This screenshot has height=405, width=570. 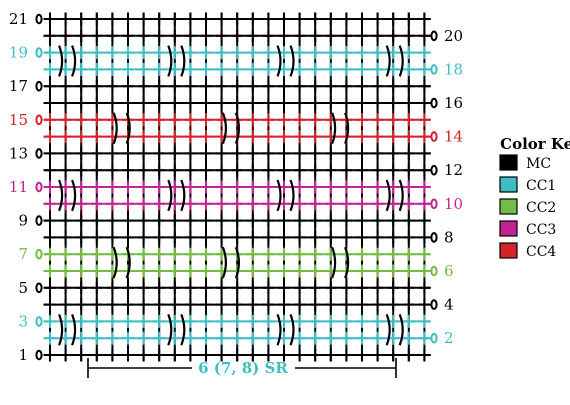 I want to click on color-key-title: Color Key, so click(x=535, y=144).